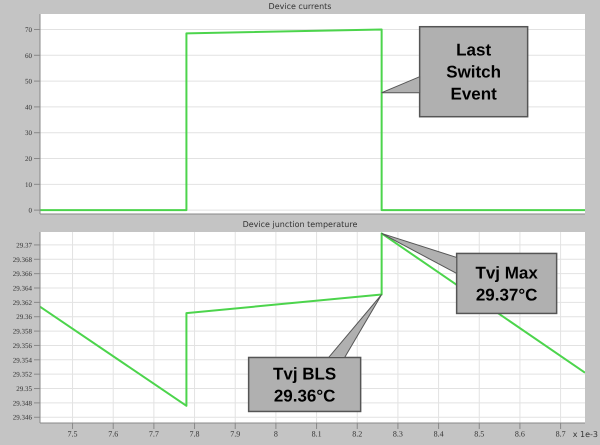  Describe the element at coordinates (304, 385) in the screenshot. I see `annotation: Tvj BLS 29.36°C` at that location.